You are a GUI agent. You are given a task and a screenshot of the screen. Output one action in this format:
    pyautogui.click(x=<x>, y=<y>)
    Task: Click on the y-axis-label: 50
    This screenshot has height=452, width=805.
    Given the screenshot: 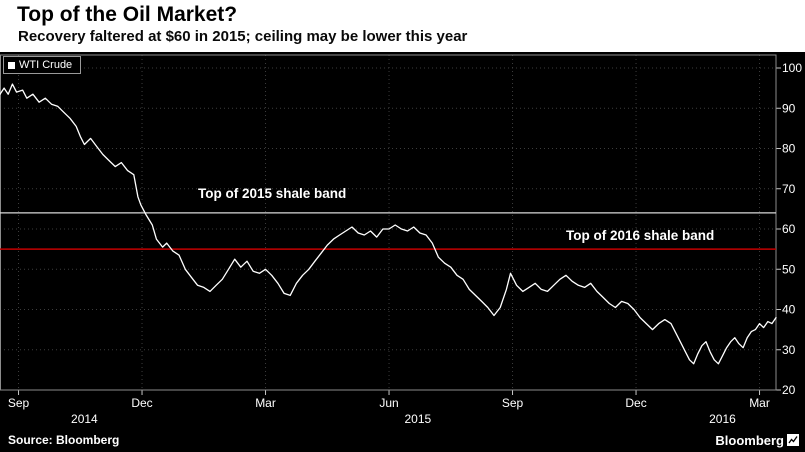 What is the action you would take?
    pyautogui.click(x=789, y=269)
    